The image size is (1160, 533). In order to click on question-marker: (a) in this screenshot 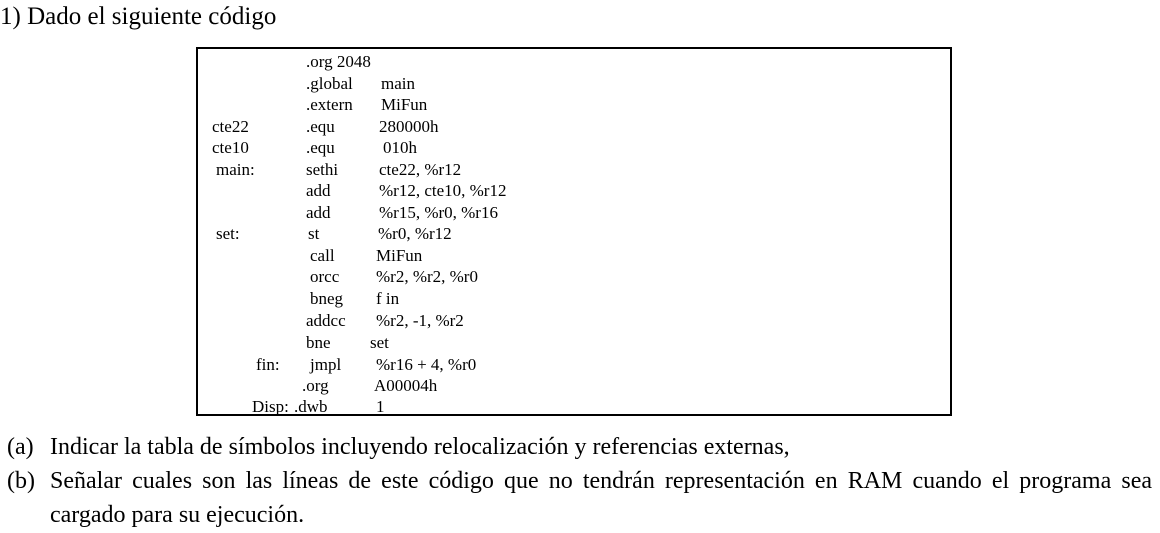, I will do `click(20, 447)`.